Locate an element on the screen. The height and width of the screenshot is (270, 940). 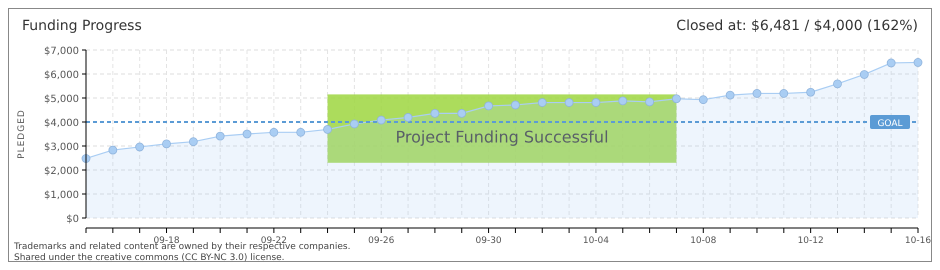
y-tick-label: $1,000 is located at coordinates (61, 195).